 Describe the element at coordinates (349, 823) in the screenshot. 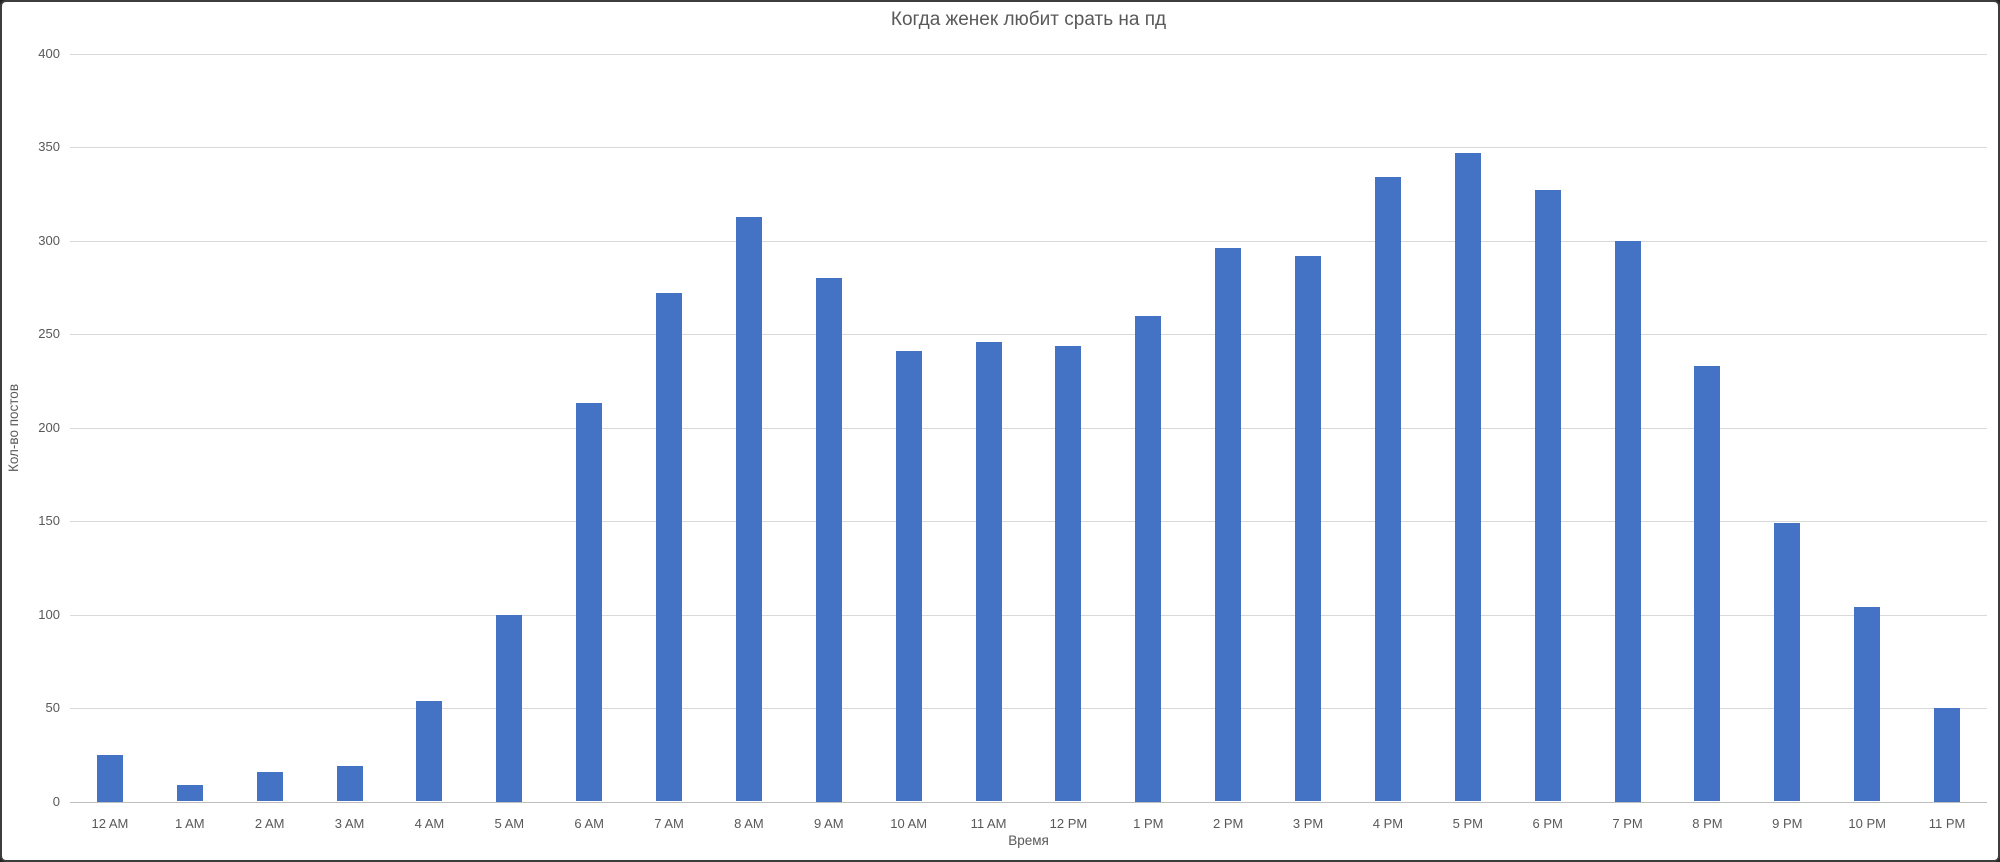

I see `x-tick-label: 3 AM` at that location.